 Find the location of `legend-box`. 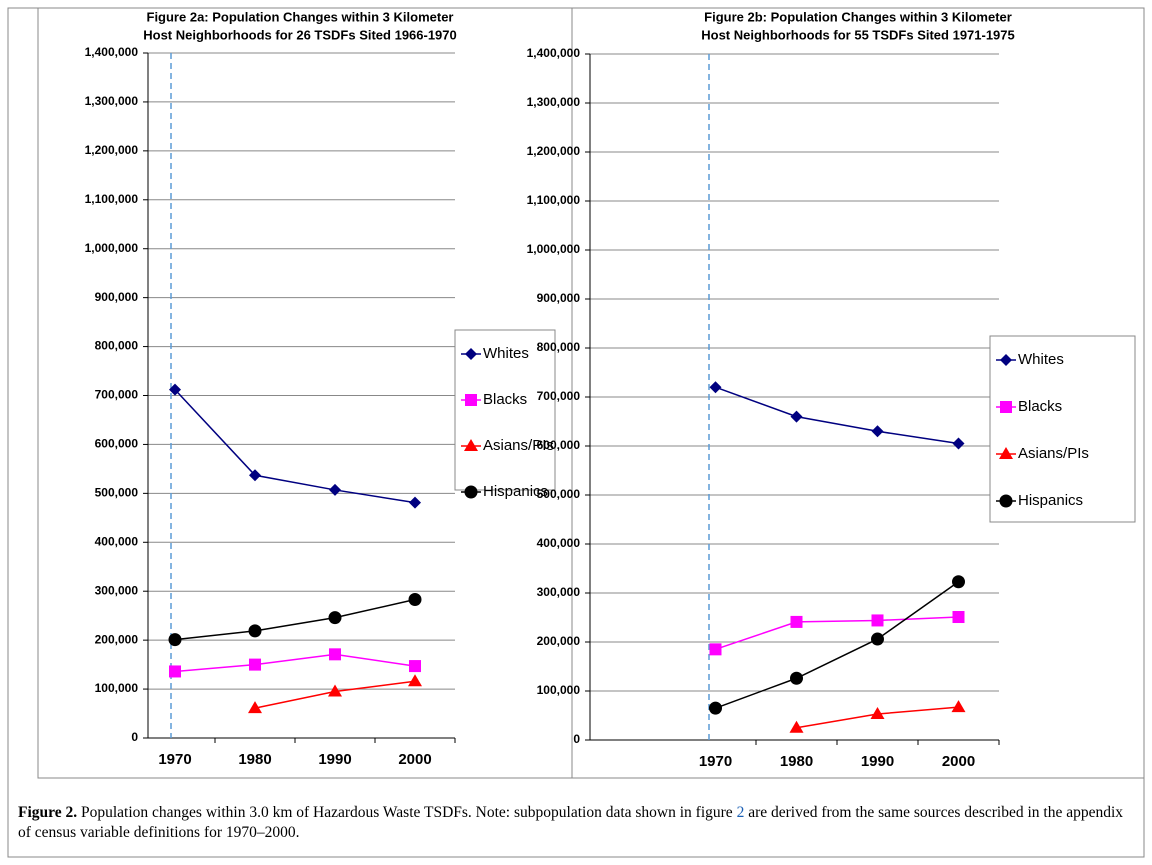

legend-box is located at coordinates (1062, 429).